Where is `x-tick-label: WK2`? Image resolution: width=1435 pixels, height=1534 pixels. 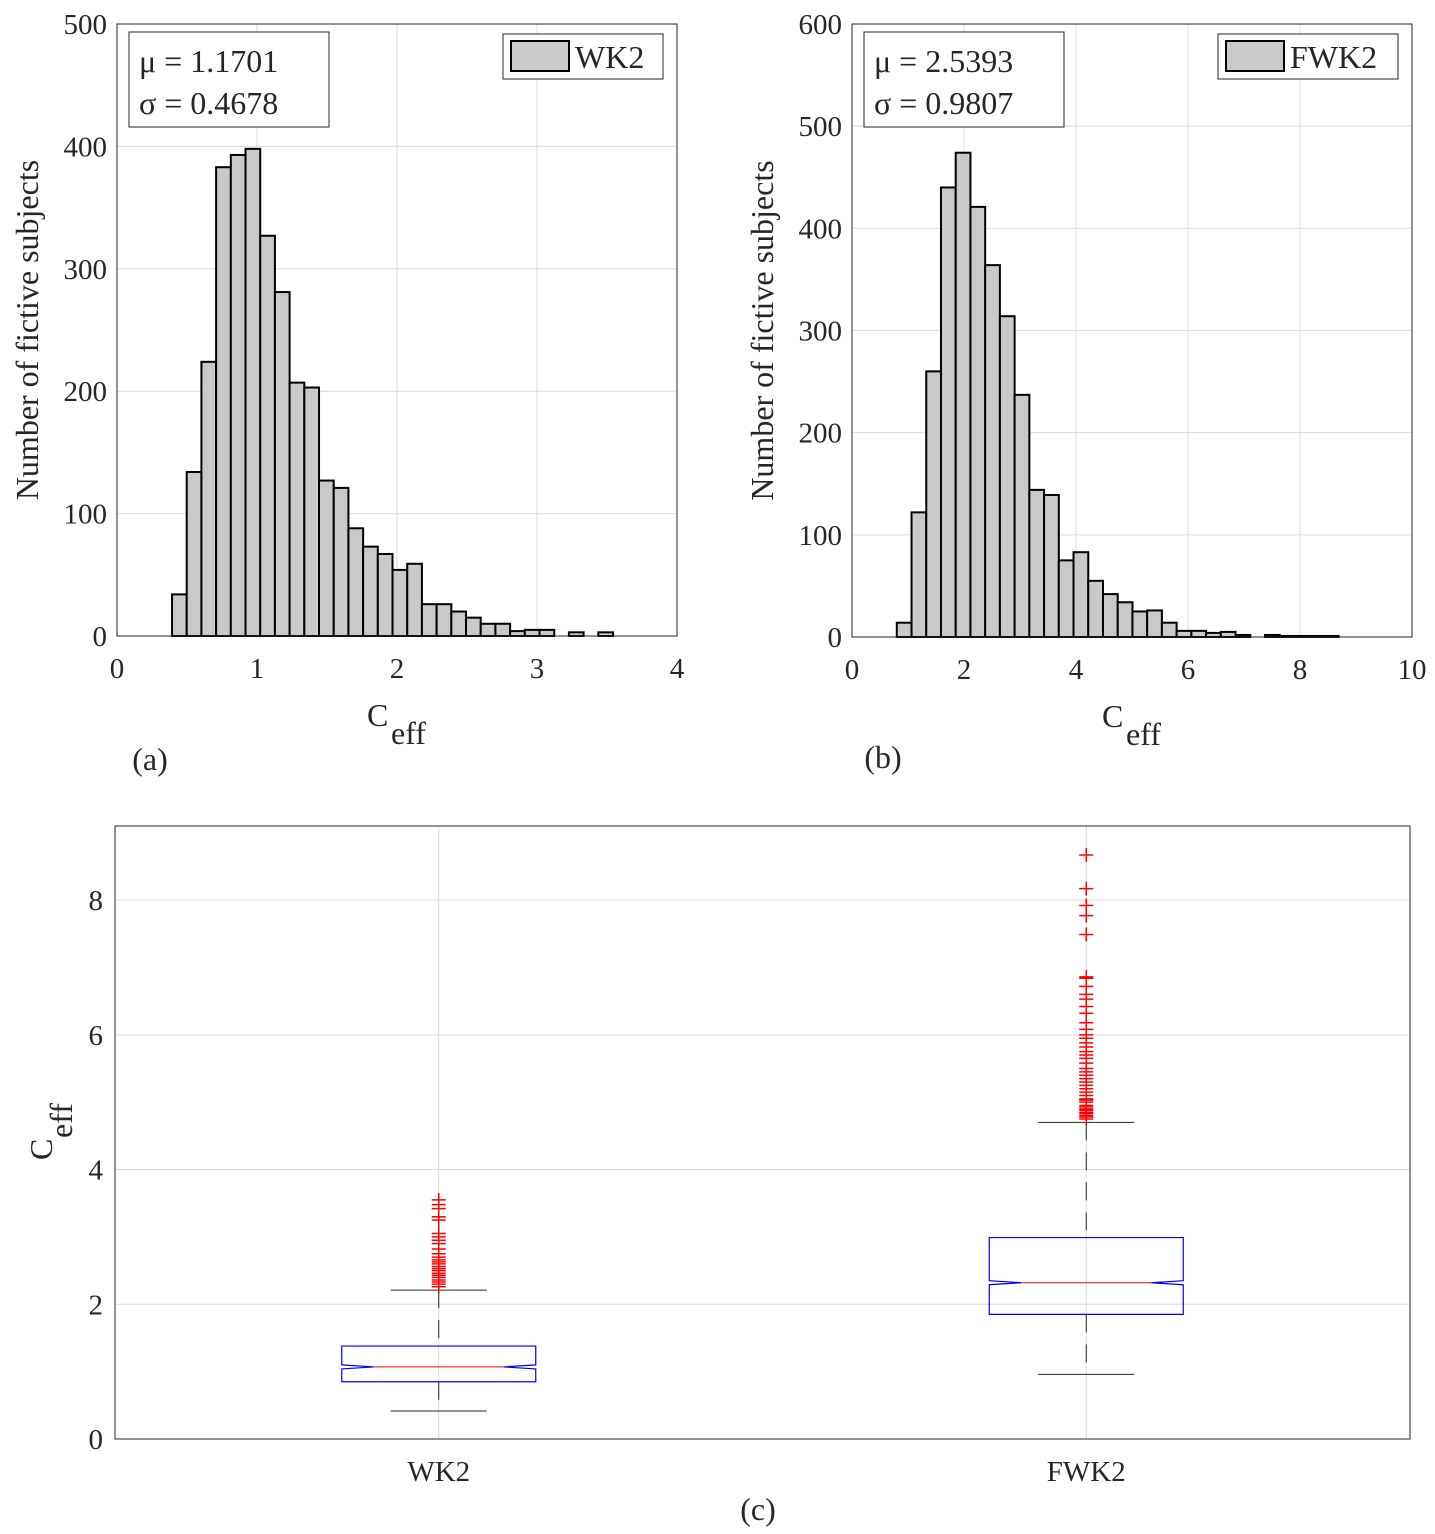
x-tick-label: WK2 is located at coordinates (438, 1472).